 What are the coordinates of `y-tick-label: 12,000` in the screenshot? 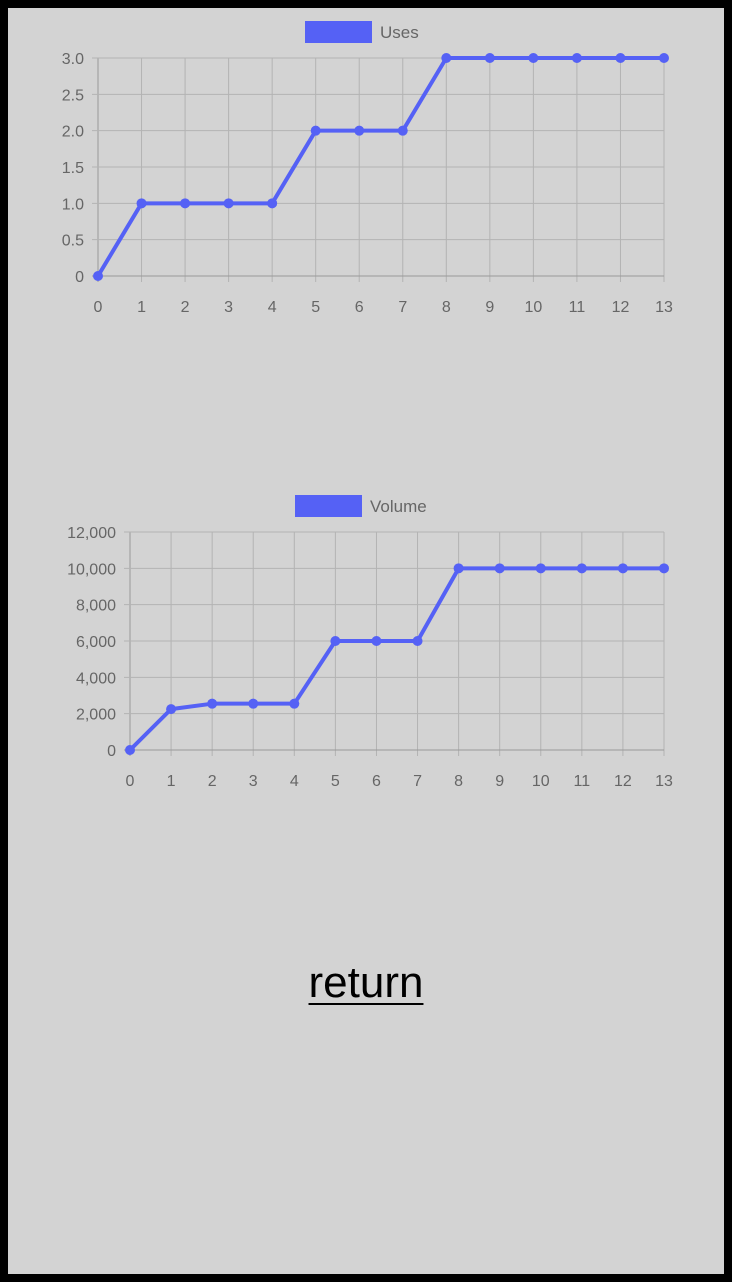 It's located at (91, 533).